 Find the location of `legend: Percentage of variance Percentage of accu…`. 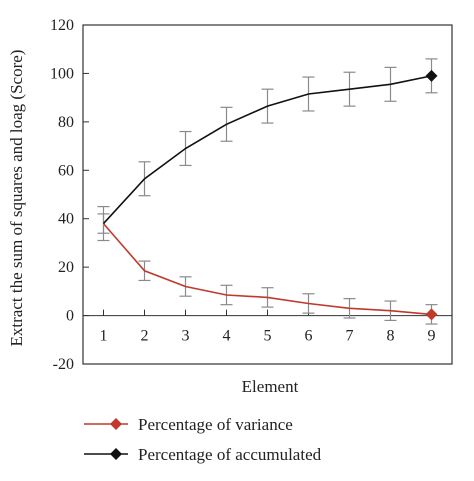

legend: Percentage of variance Percentage of accu… is located at coordinates (203, 439).